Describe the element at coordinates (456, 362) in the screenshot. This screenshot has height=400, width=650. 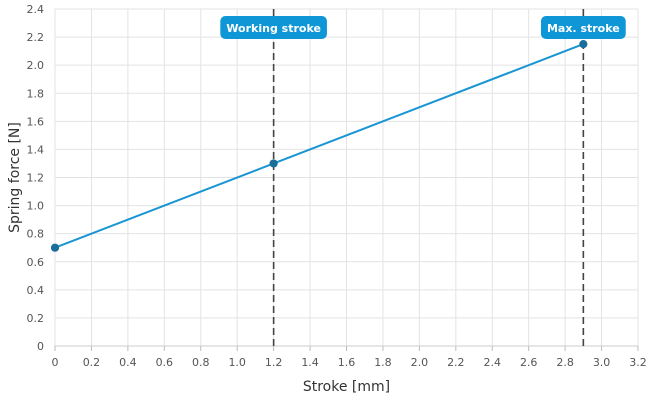
I see `x-tick-label: 2.2` at that location.